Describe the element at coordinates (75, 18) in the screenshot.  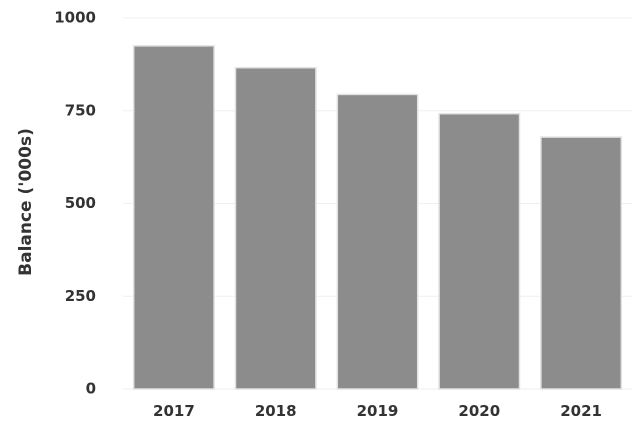
I see `y-tick-label: 1000` at that location.